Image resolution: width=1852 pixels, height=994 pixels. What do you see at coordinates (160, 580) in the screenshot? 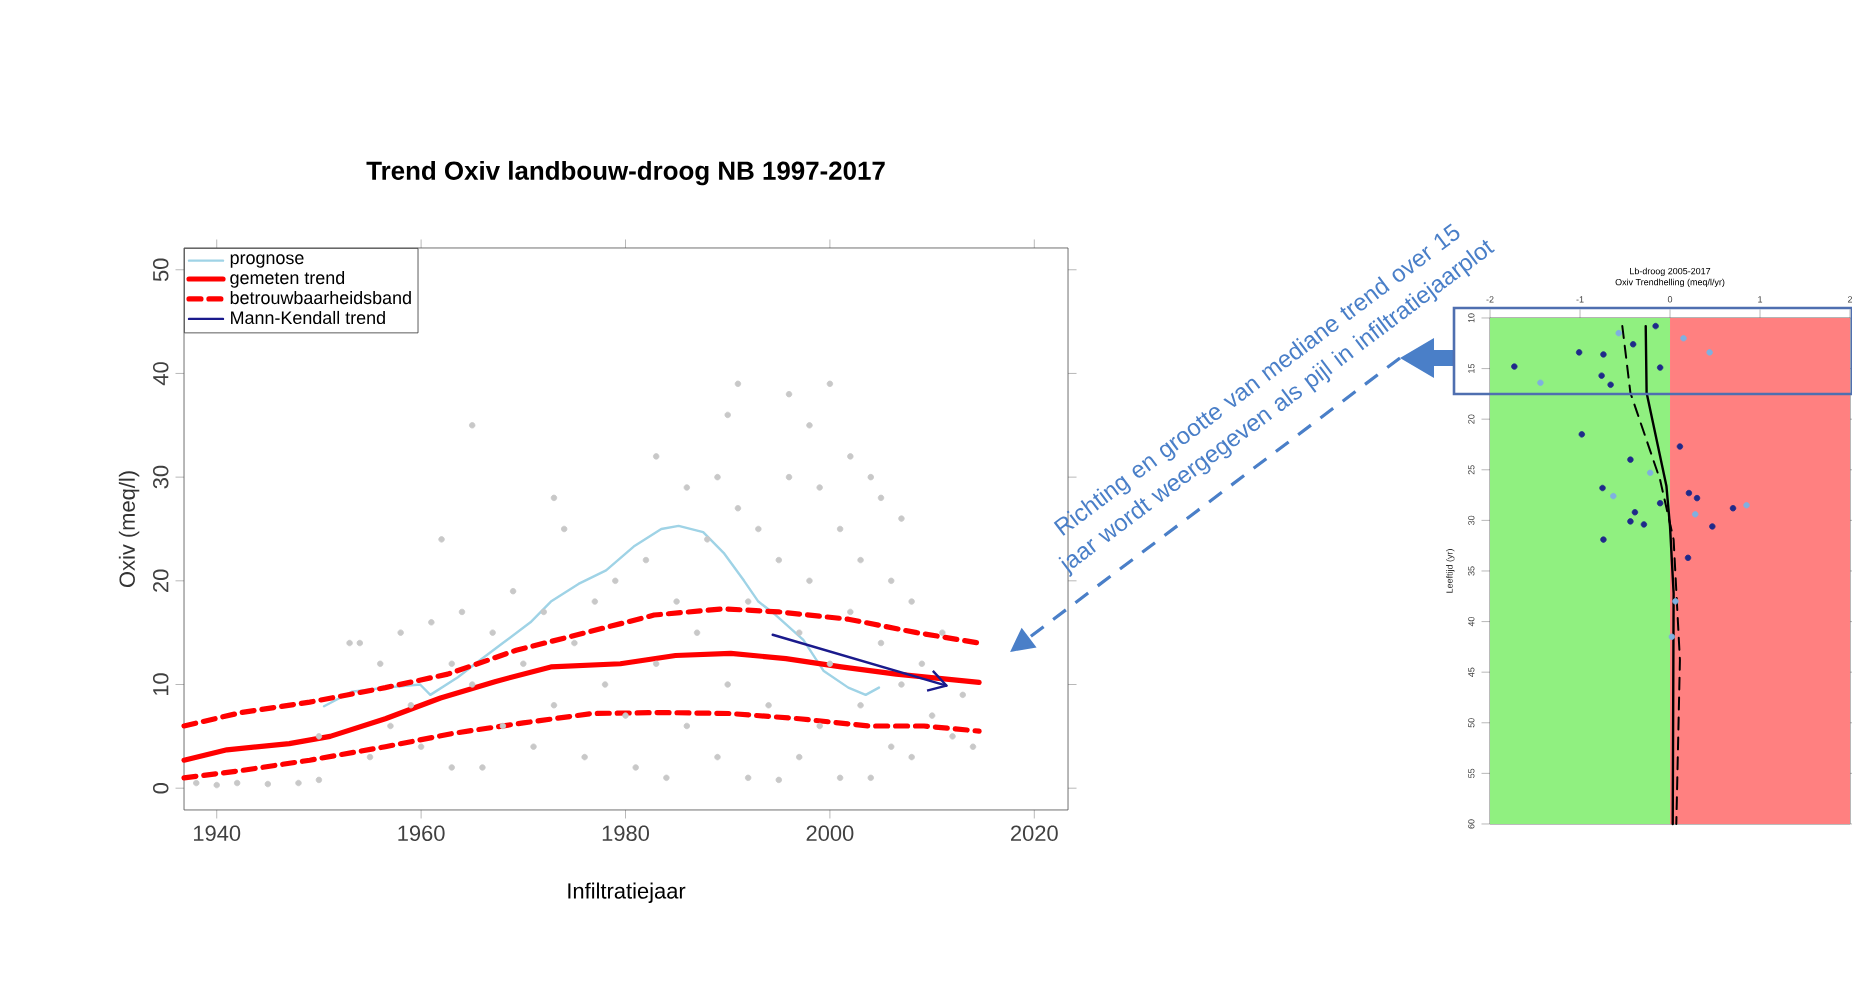
I see `y-tick-label: 20` at bounding box center [160, 580].